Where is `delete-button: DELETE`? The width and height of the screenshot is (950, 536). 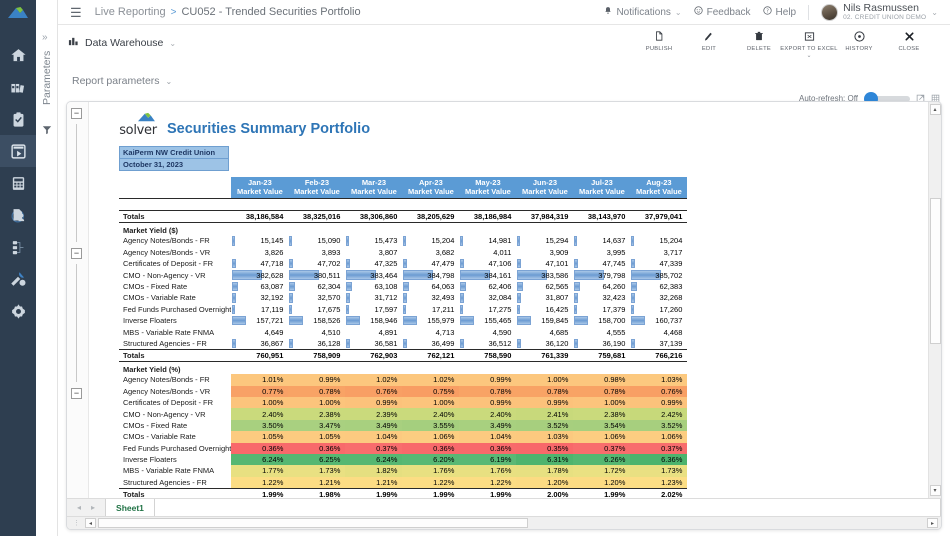
delete-button: DELETE is located at coordinates (759, 40).